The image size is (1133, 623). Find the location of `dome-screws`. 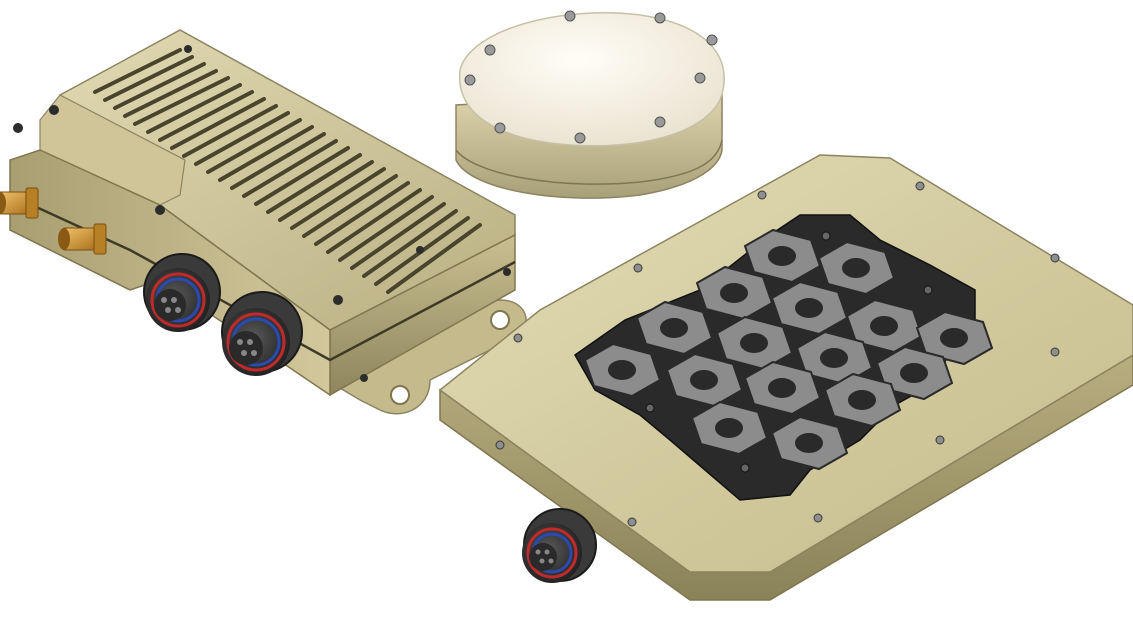

dome-screws is located at coordinates (591, 77).